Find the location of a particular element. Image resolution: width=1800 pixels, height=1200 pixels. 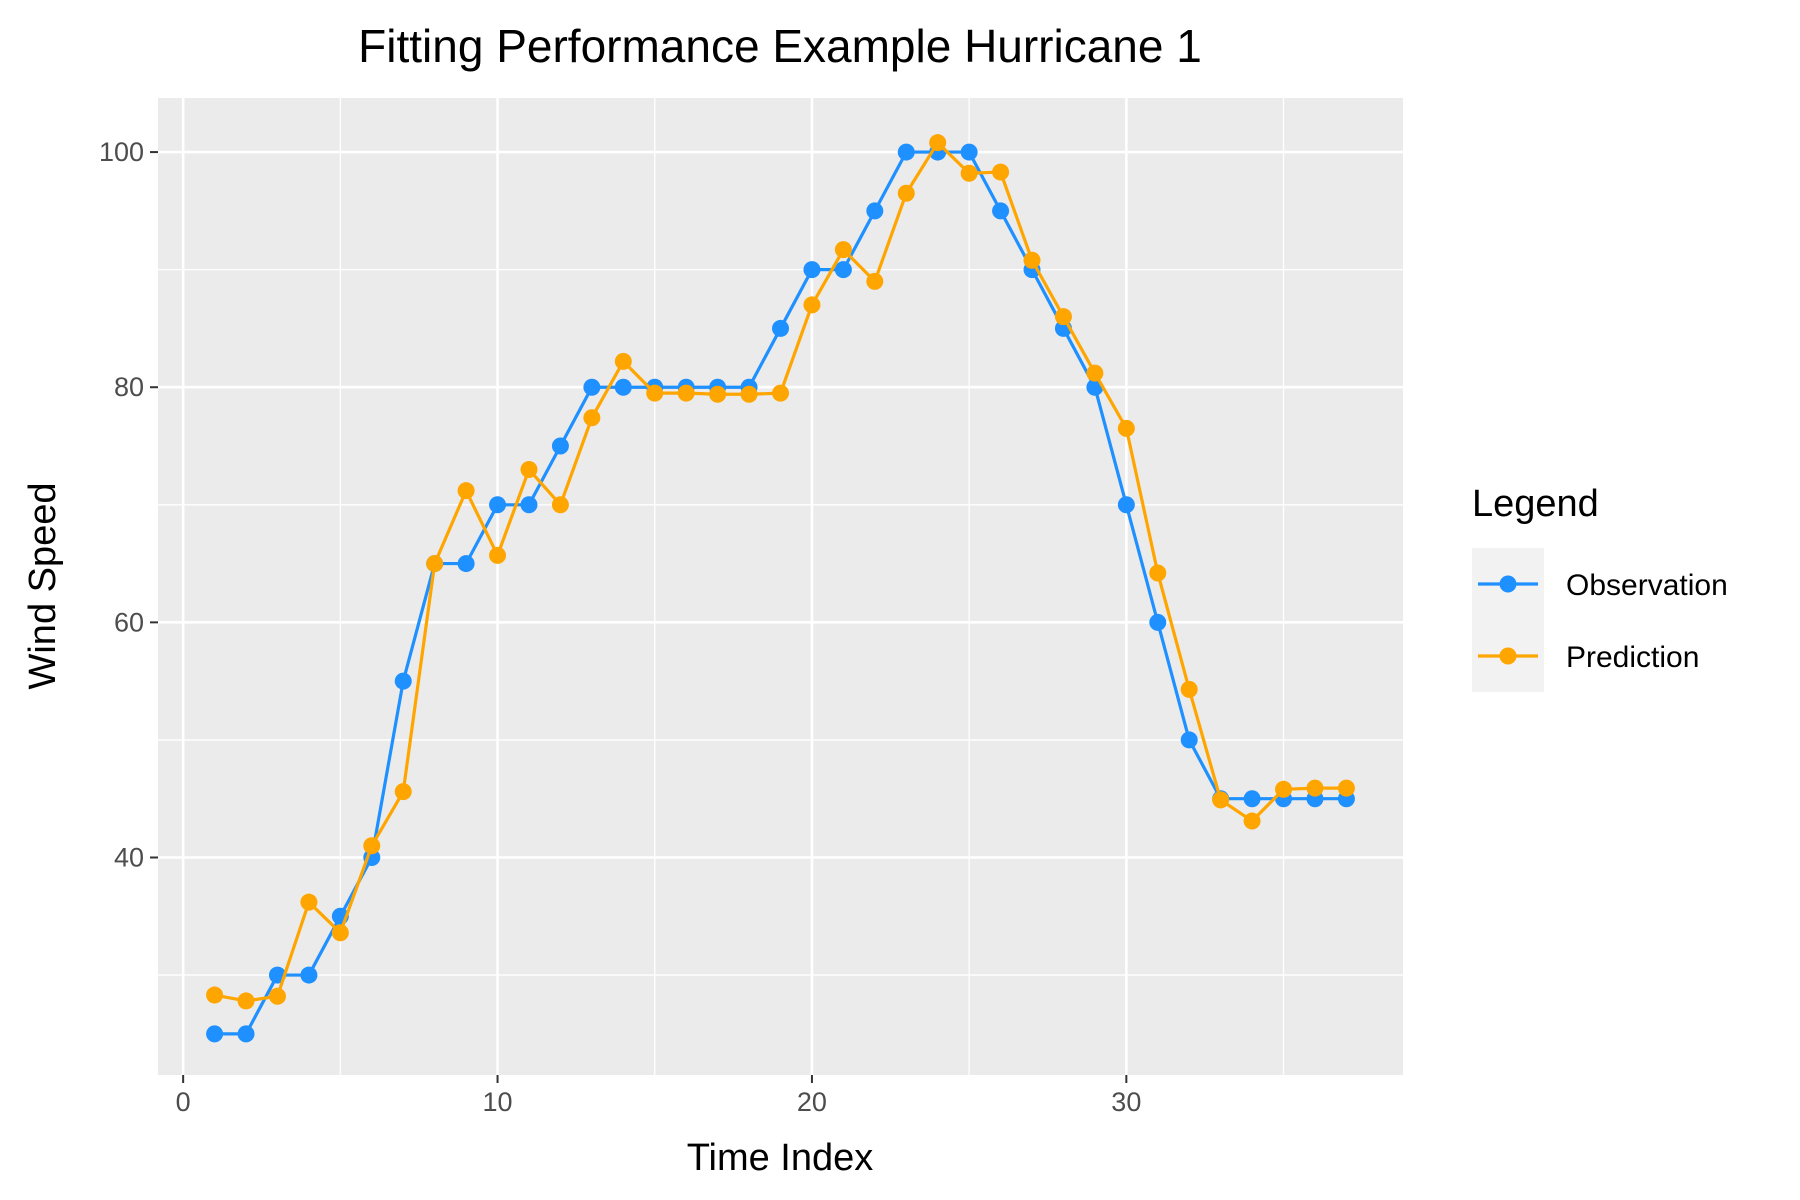

legend-title: Legend is located at coordinates (1535, 504).